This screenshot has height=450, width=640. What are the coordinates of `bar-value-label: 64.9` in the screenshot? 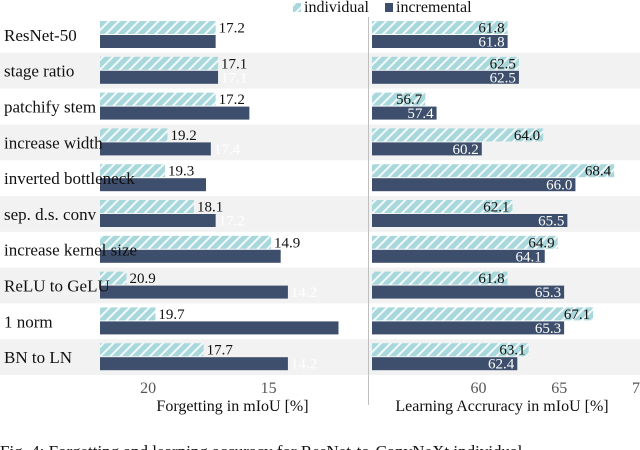 It's located at (541, 243).